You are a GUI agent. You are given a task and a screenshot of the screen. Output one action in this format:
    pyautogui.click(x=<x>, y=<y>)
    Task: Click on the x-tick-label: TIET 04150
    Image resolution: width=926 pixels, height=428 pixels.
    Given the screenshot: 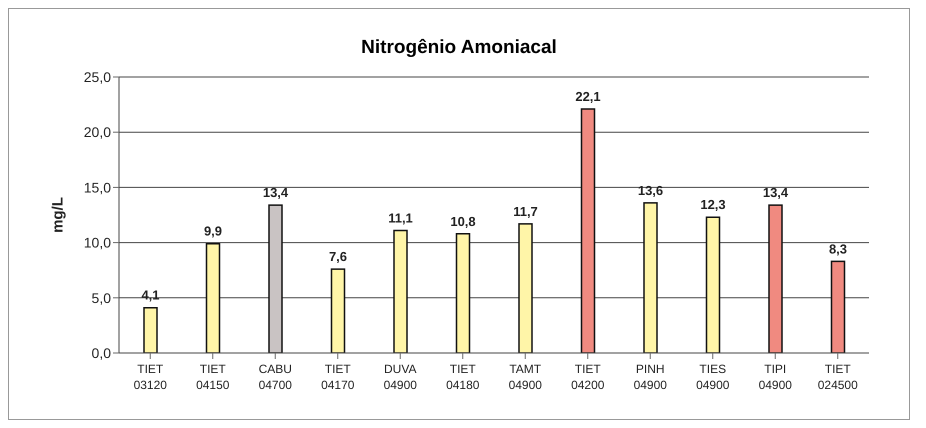 What is the action you would take?
    pyautogui.click(x=213, y=377)
    